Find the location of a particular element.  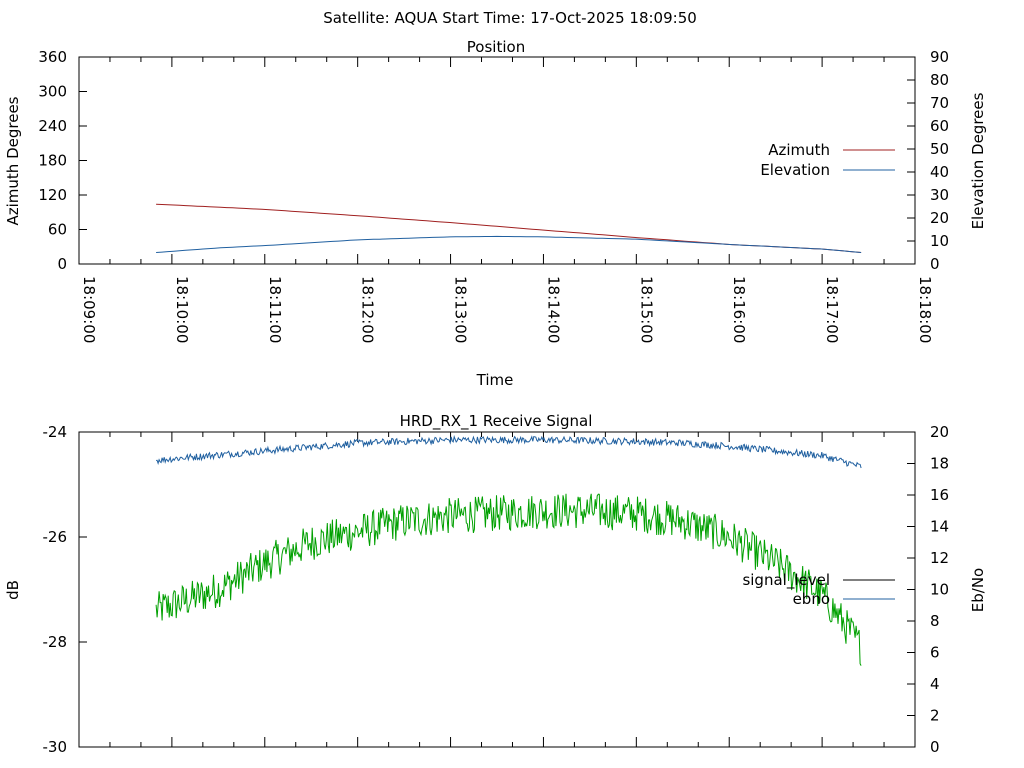

y2-tick-label: 16 is located at coordinates (939, 495).